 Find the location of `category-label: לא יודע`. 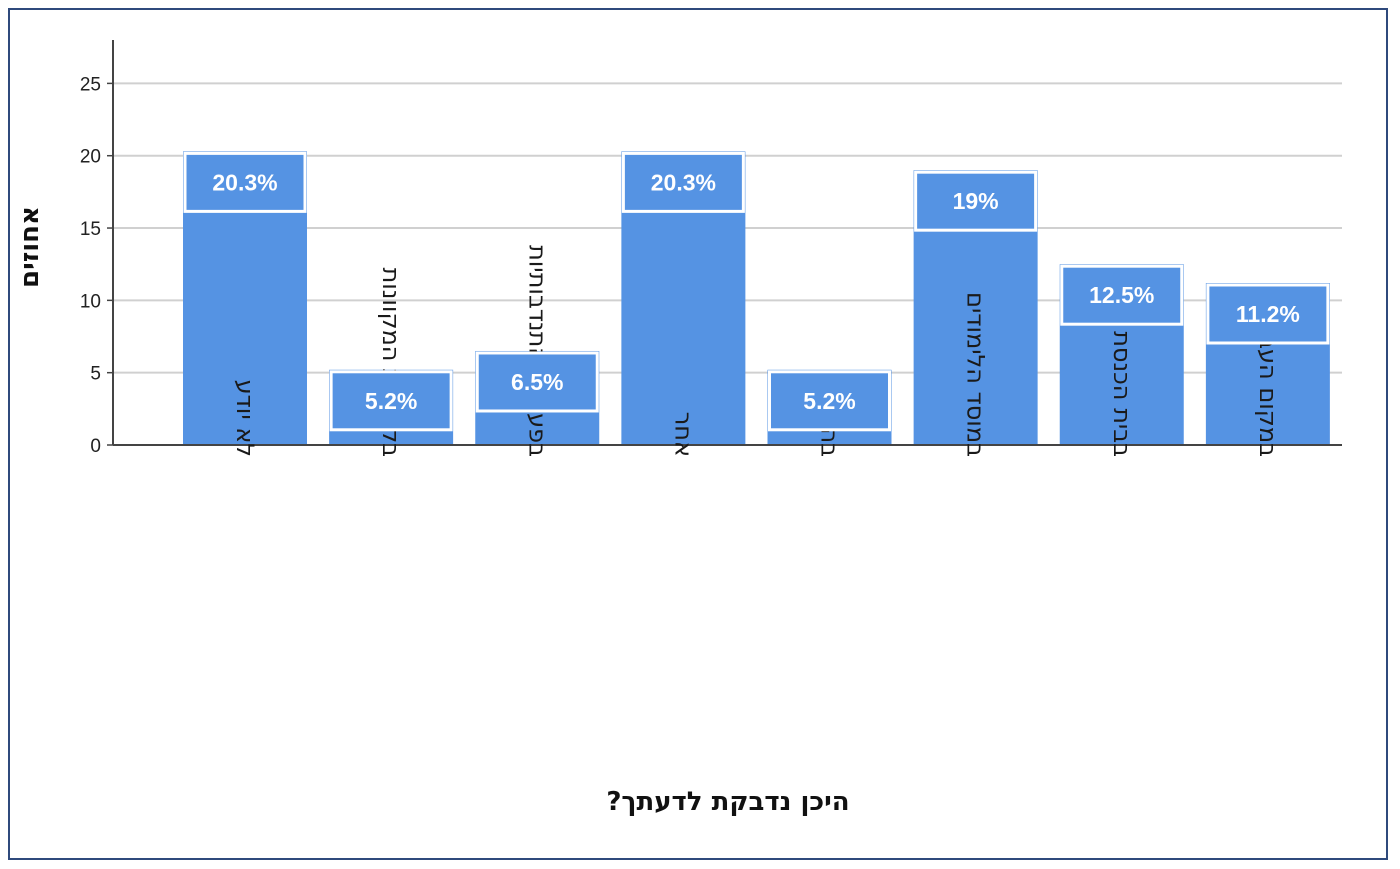

category-label: לא יודע is located at coordinates (245, 418).